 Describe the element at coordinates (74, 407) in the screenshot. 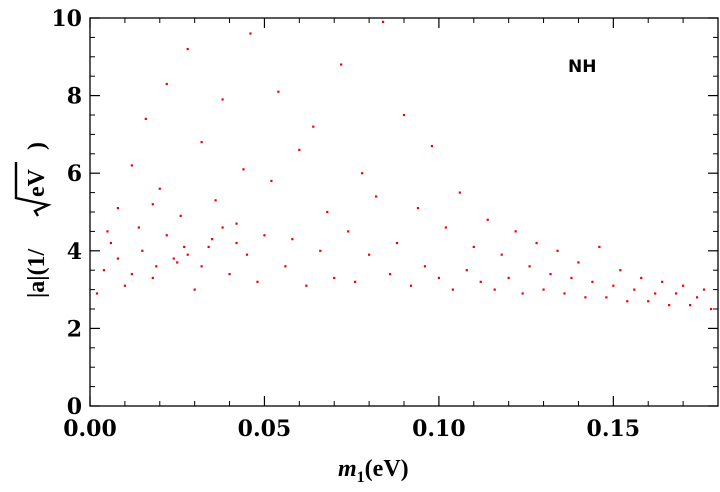

I see `y-tick-label: 0` at that location.